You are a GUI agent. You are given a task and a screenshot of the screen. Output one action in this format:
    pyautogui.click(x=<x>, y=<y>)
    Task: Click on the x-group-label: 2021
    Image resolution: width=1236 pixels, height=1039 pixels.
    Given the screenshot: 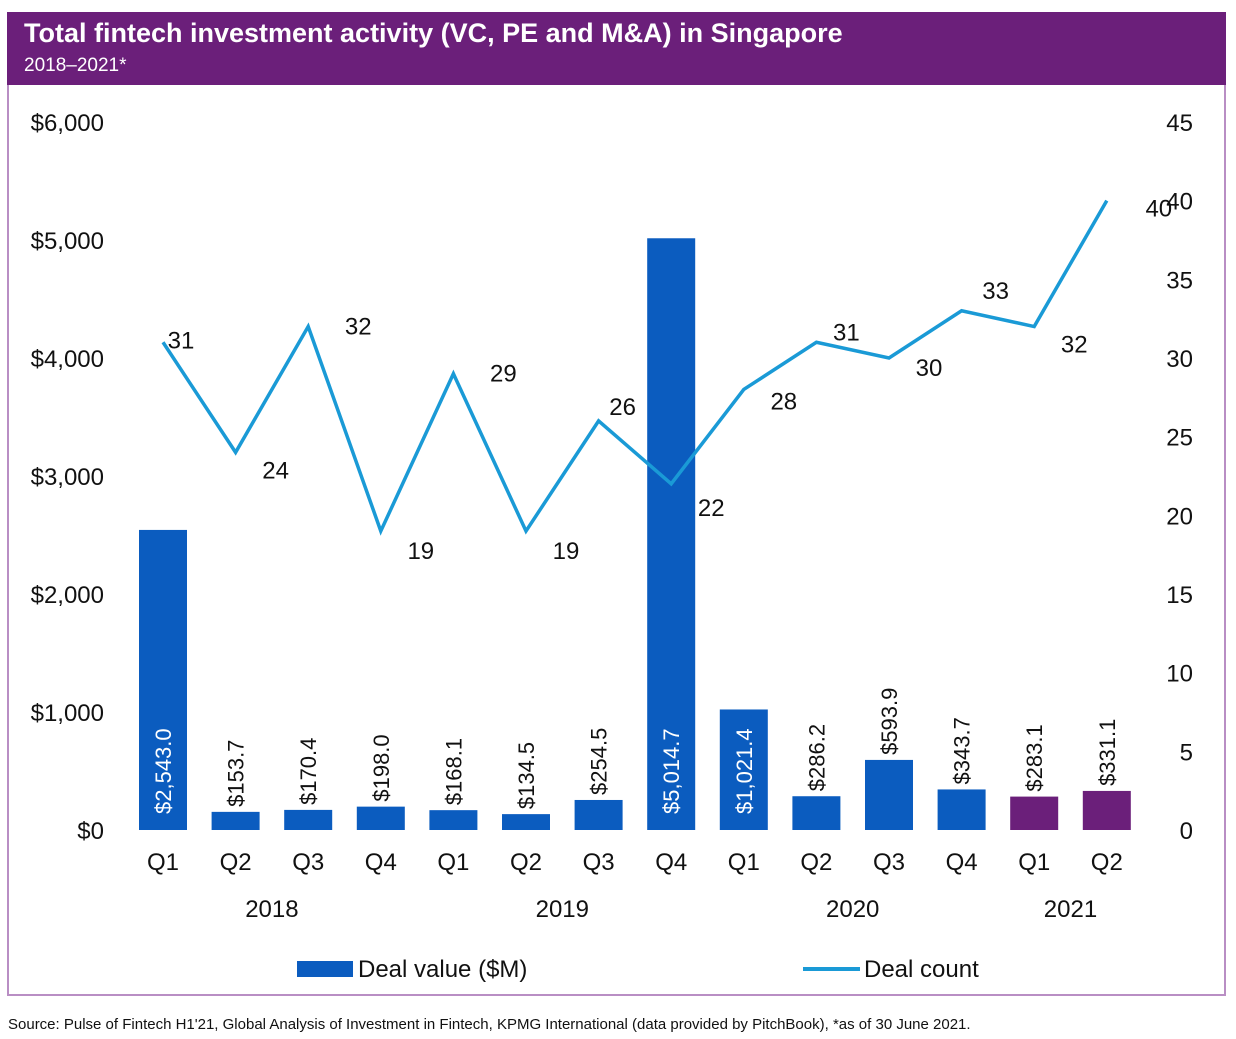 What is the action you would take?
    pyautogui.click(x=1070, y=909)
    